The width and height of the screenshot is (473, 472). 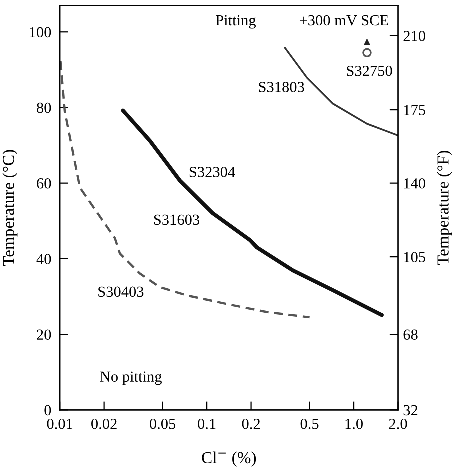 What do you see at coordinates (281, 87) in the screenshot?
I see `annotation: S31803` at bounding box center [281, 87].